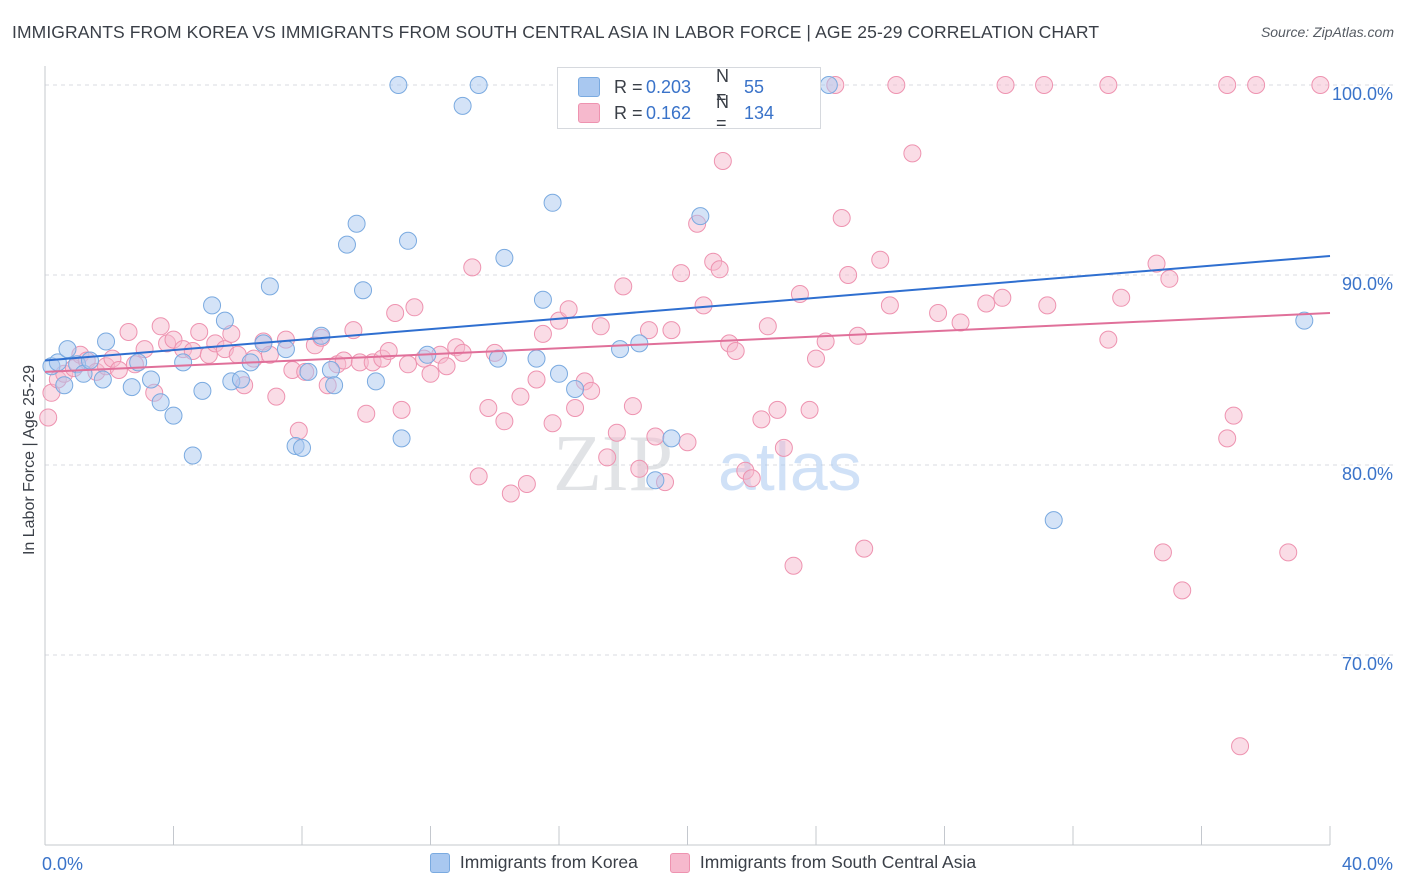 Image resolution: width=1406 pixels, height=892 pixels. What do you see at coordinates (759, 112) in the screenshot?
I see `n-value: 134` at bounding box center [759, 112].